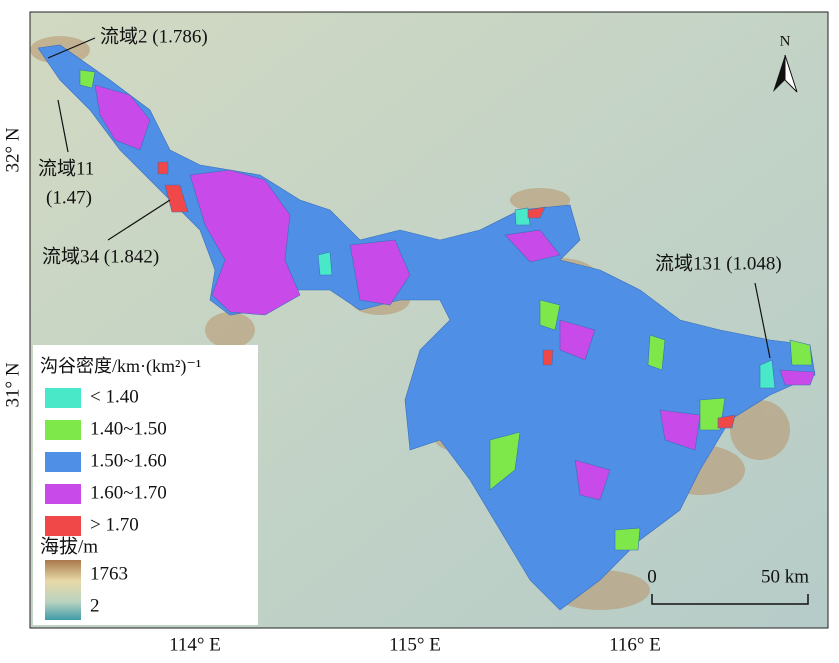 This screenshot has height=663, width=839. What do you see at coordinates (100, 256) in the screenshot?
I see `annotation: 流域34 (1.842)` at bounding box center [100, 256].